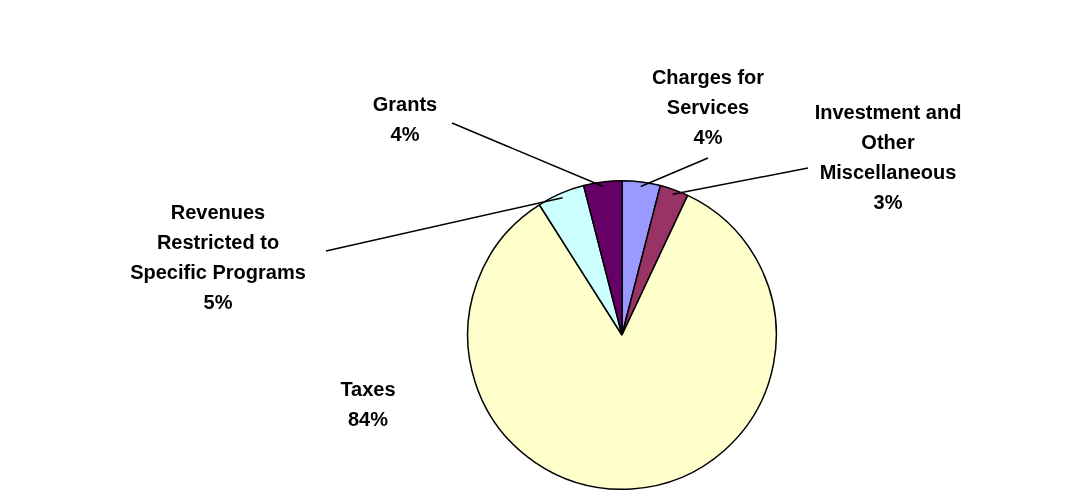  Describe the element at coordinates (888, 141) in the screenshot. I see `slice-label: Investment and Other Miscellaneous` at that location.